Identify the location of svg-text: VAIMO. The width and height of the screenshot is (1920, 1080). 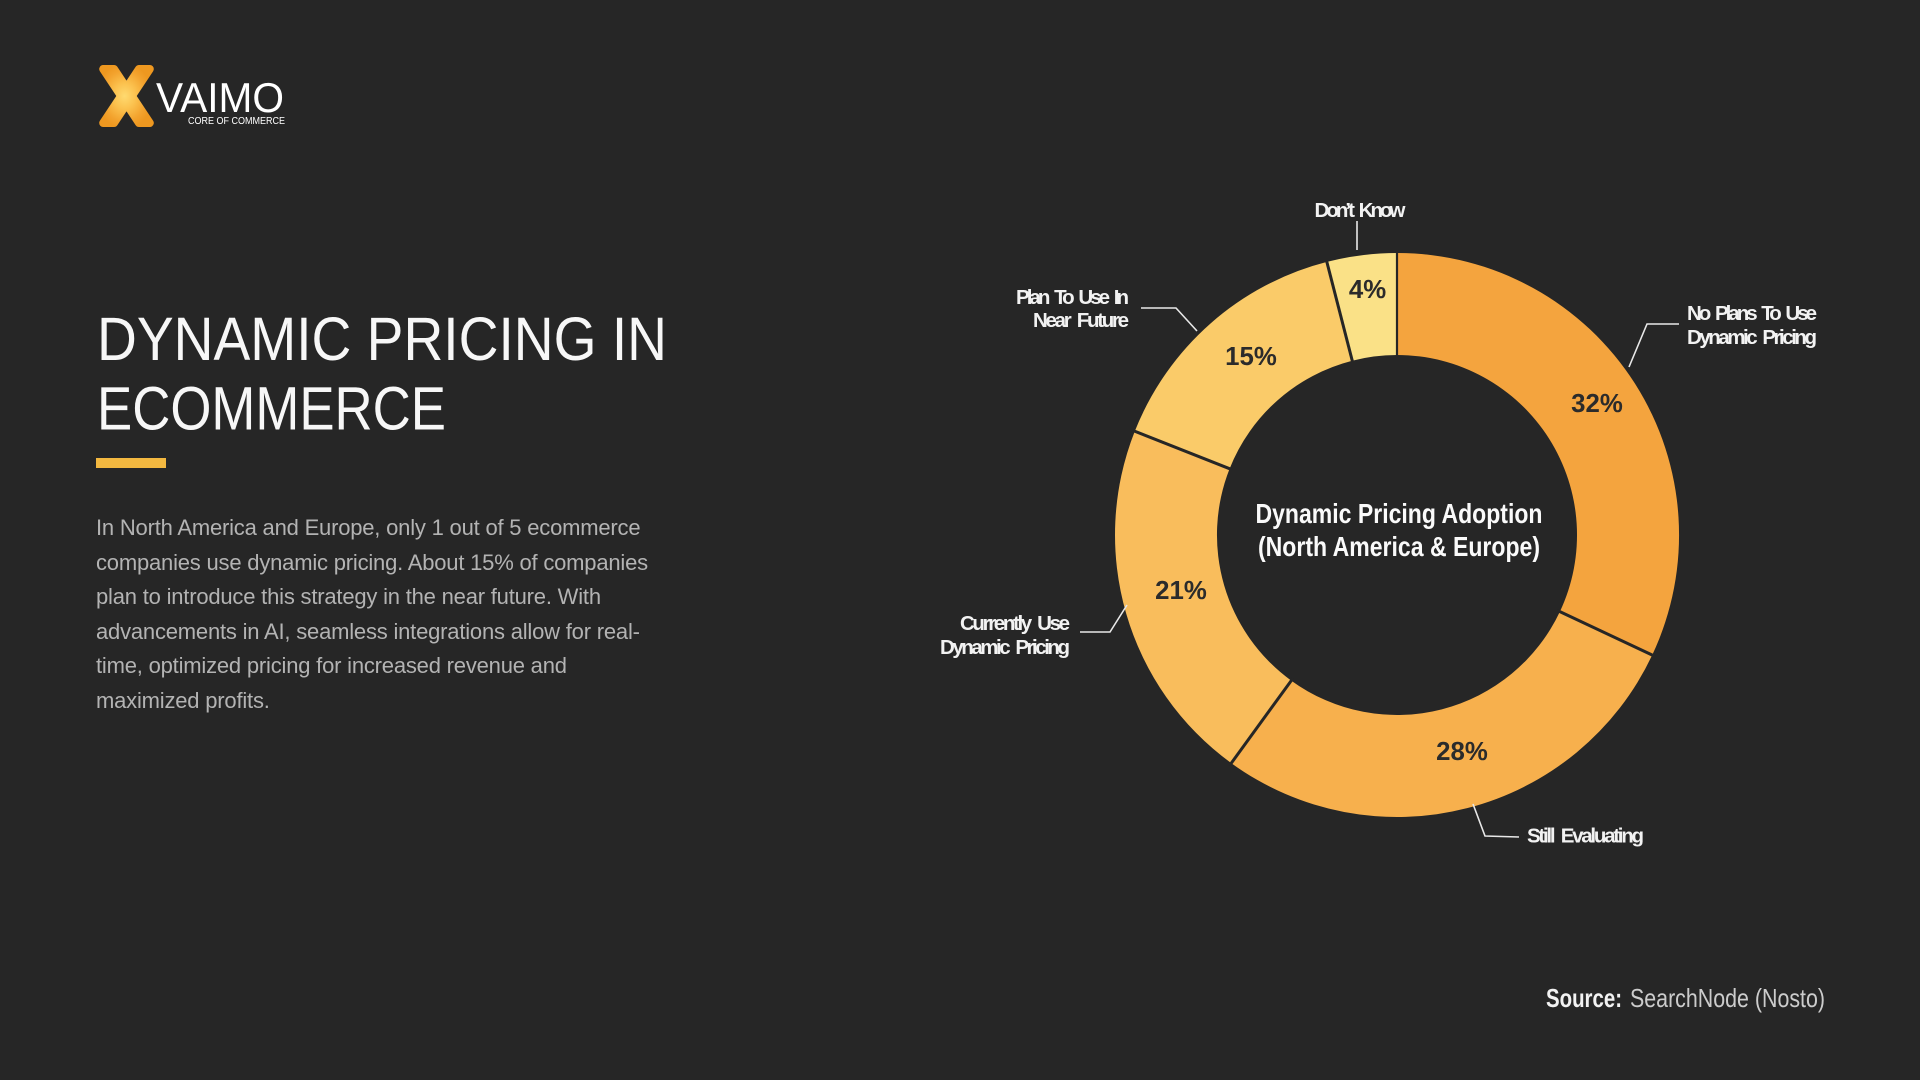
(220, 97).